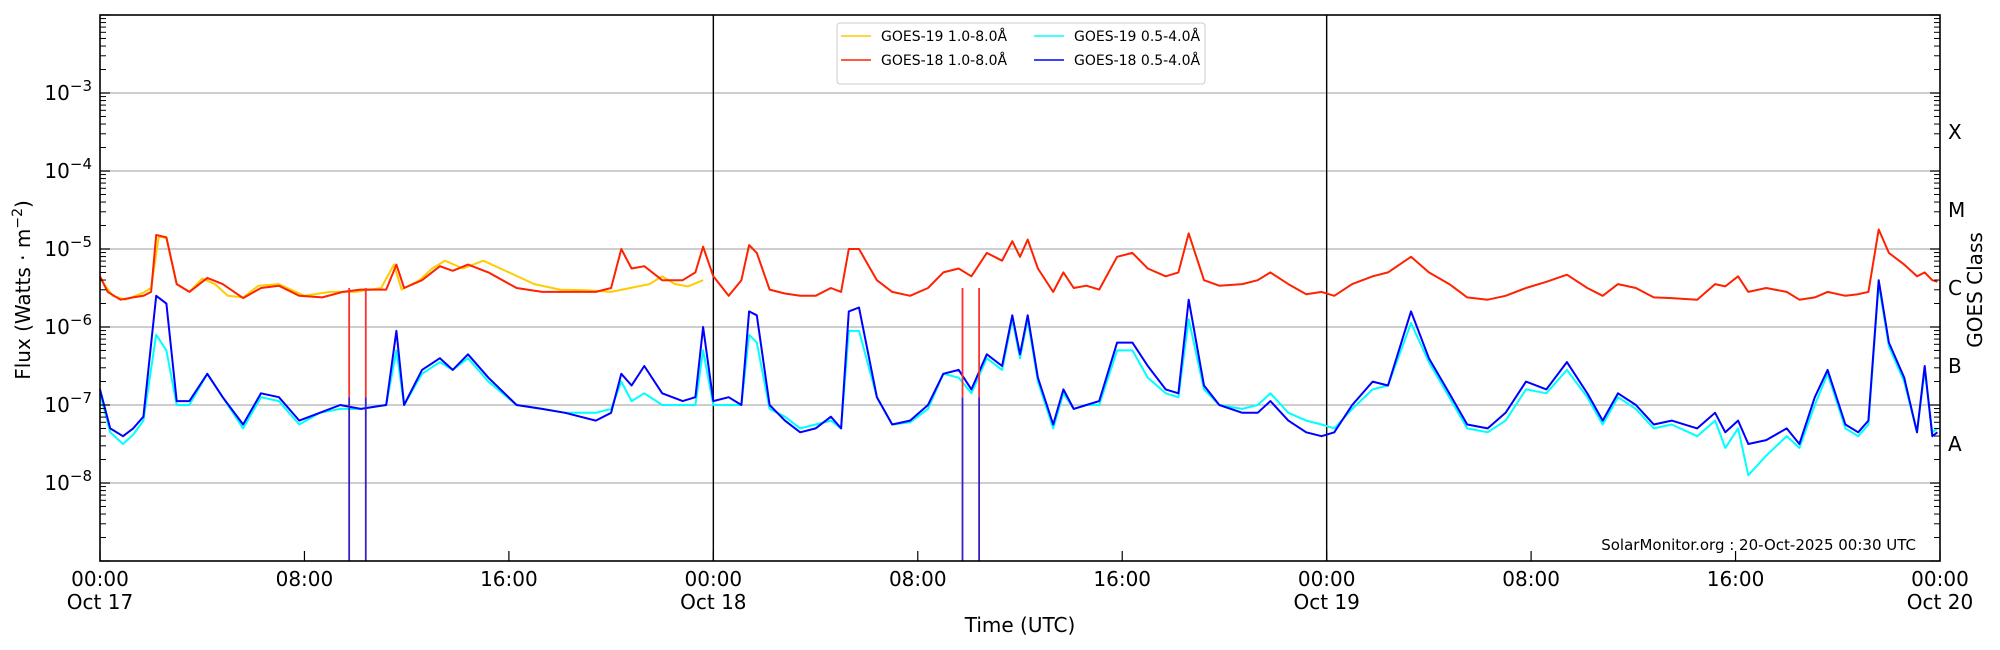 The height and width of the screenshot is (650, 2000). I want to click on legend-label-goes18-short: GOES-18 0.5-4.0Å, so click(1137, 60).